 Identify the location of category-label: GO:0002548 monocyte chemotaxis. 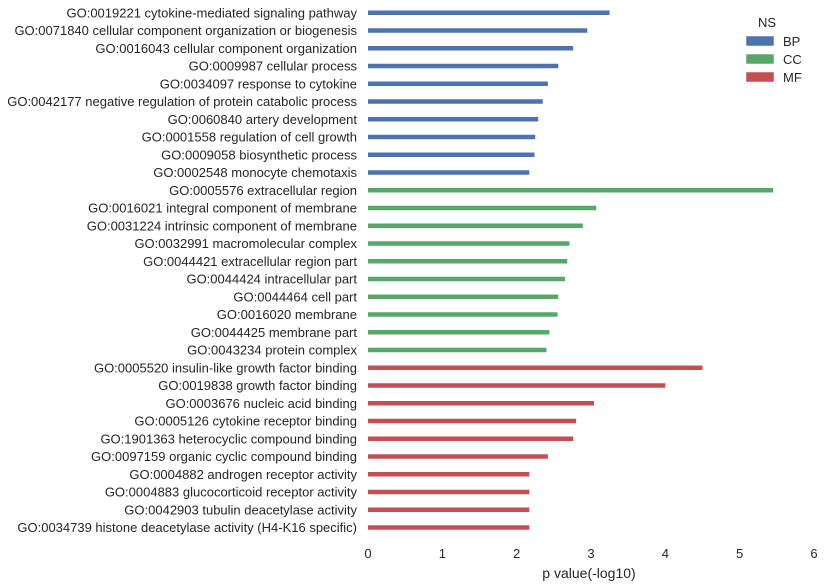
(255, 172).